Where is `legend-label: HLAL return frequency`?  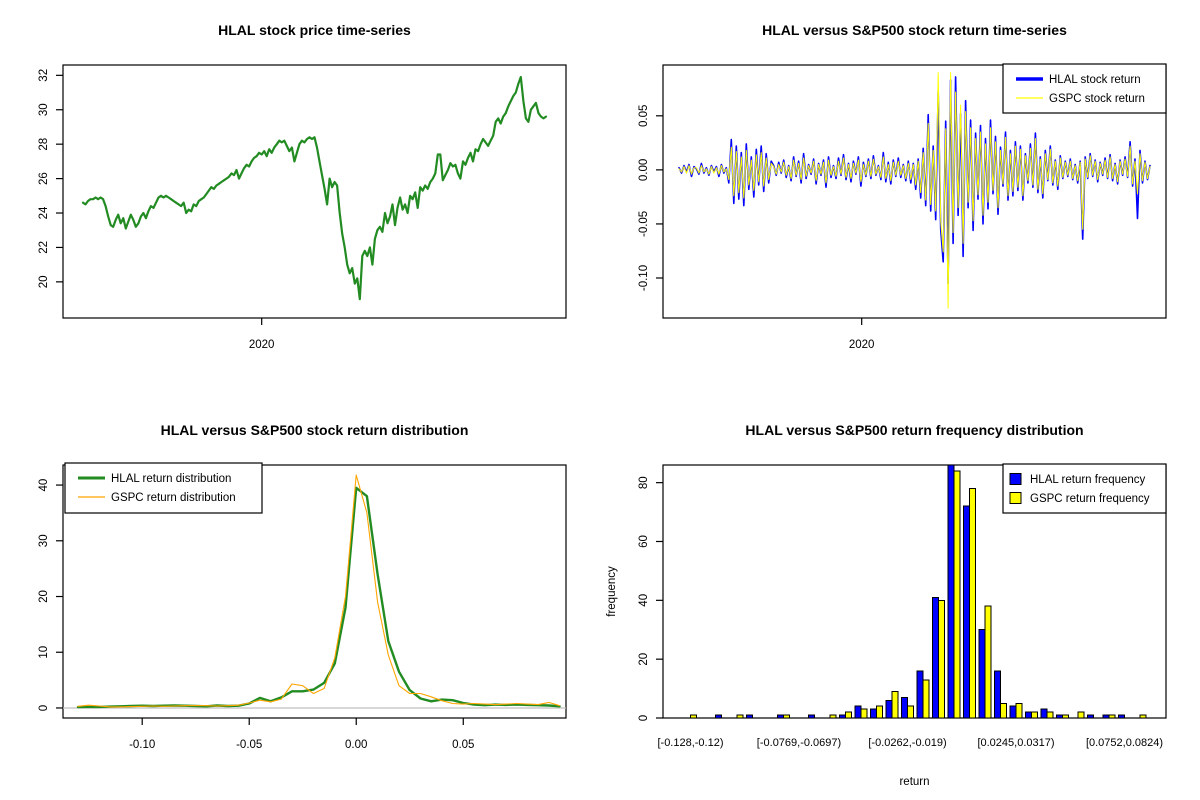
legend-label: HLAL return frequency is located at coordinates (1088, 480).